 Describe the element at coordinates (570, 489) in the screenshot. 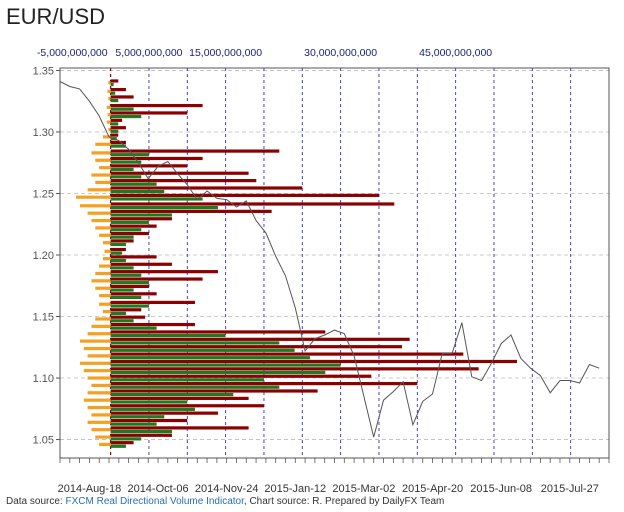

I see `x-tick-label: 2015-Jul-27` at that location.